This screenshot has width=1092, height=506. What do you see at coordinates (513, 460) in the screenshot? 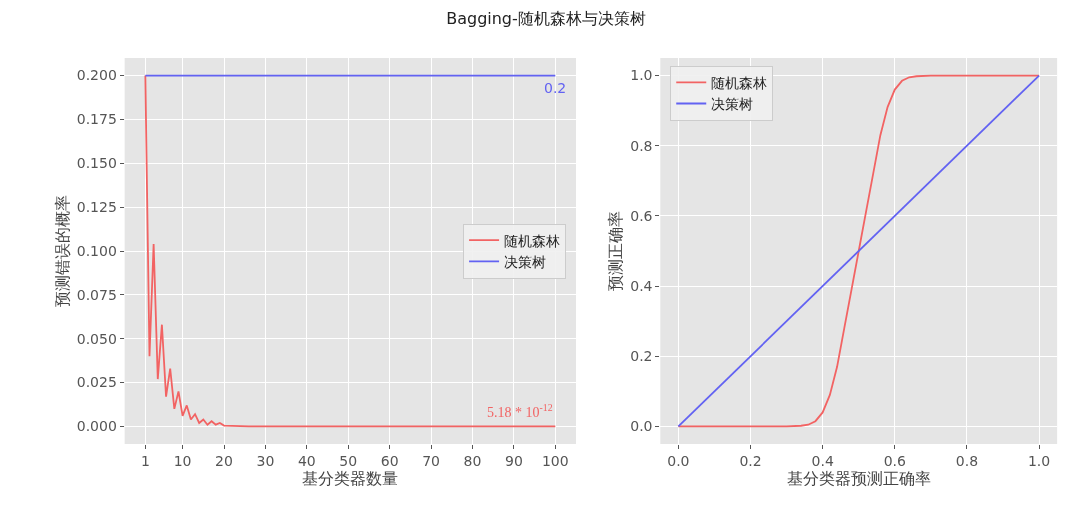
I see `x-tick-label: 90` at bounding box center [513, 460].